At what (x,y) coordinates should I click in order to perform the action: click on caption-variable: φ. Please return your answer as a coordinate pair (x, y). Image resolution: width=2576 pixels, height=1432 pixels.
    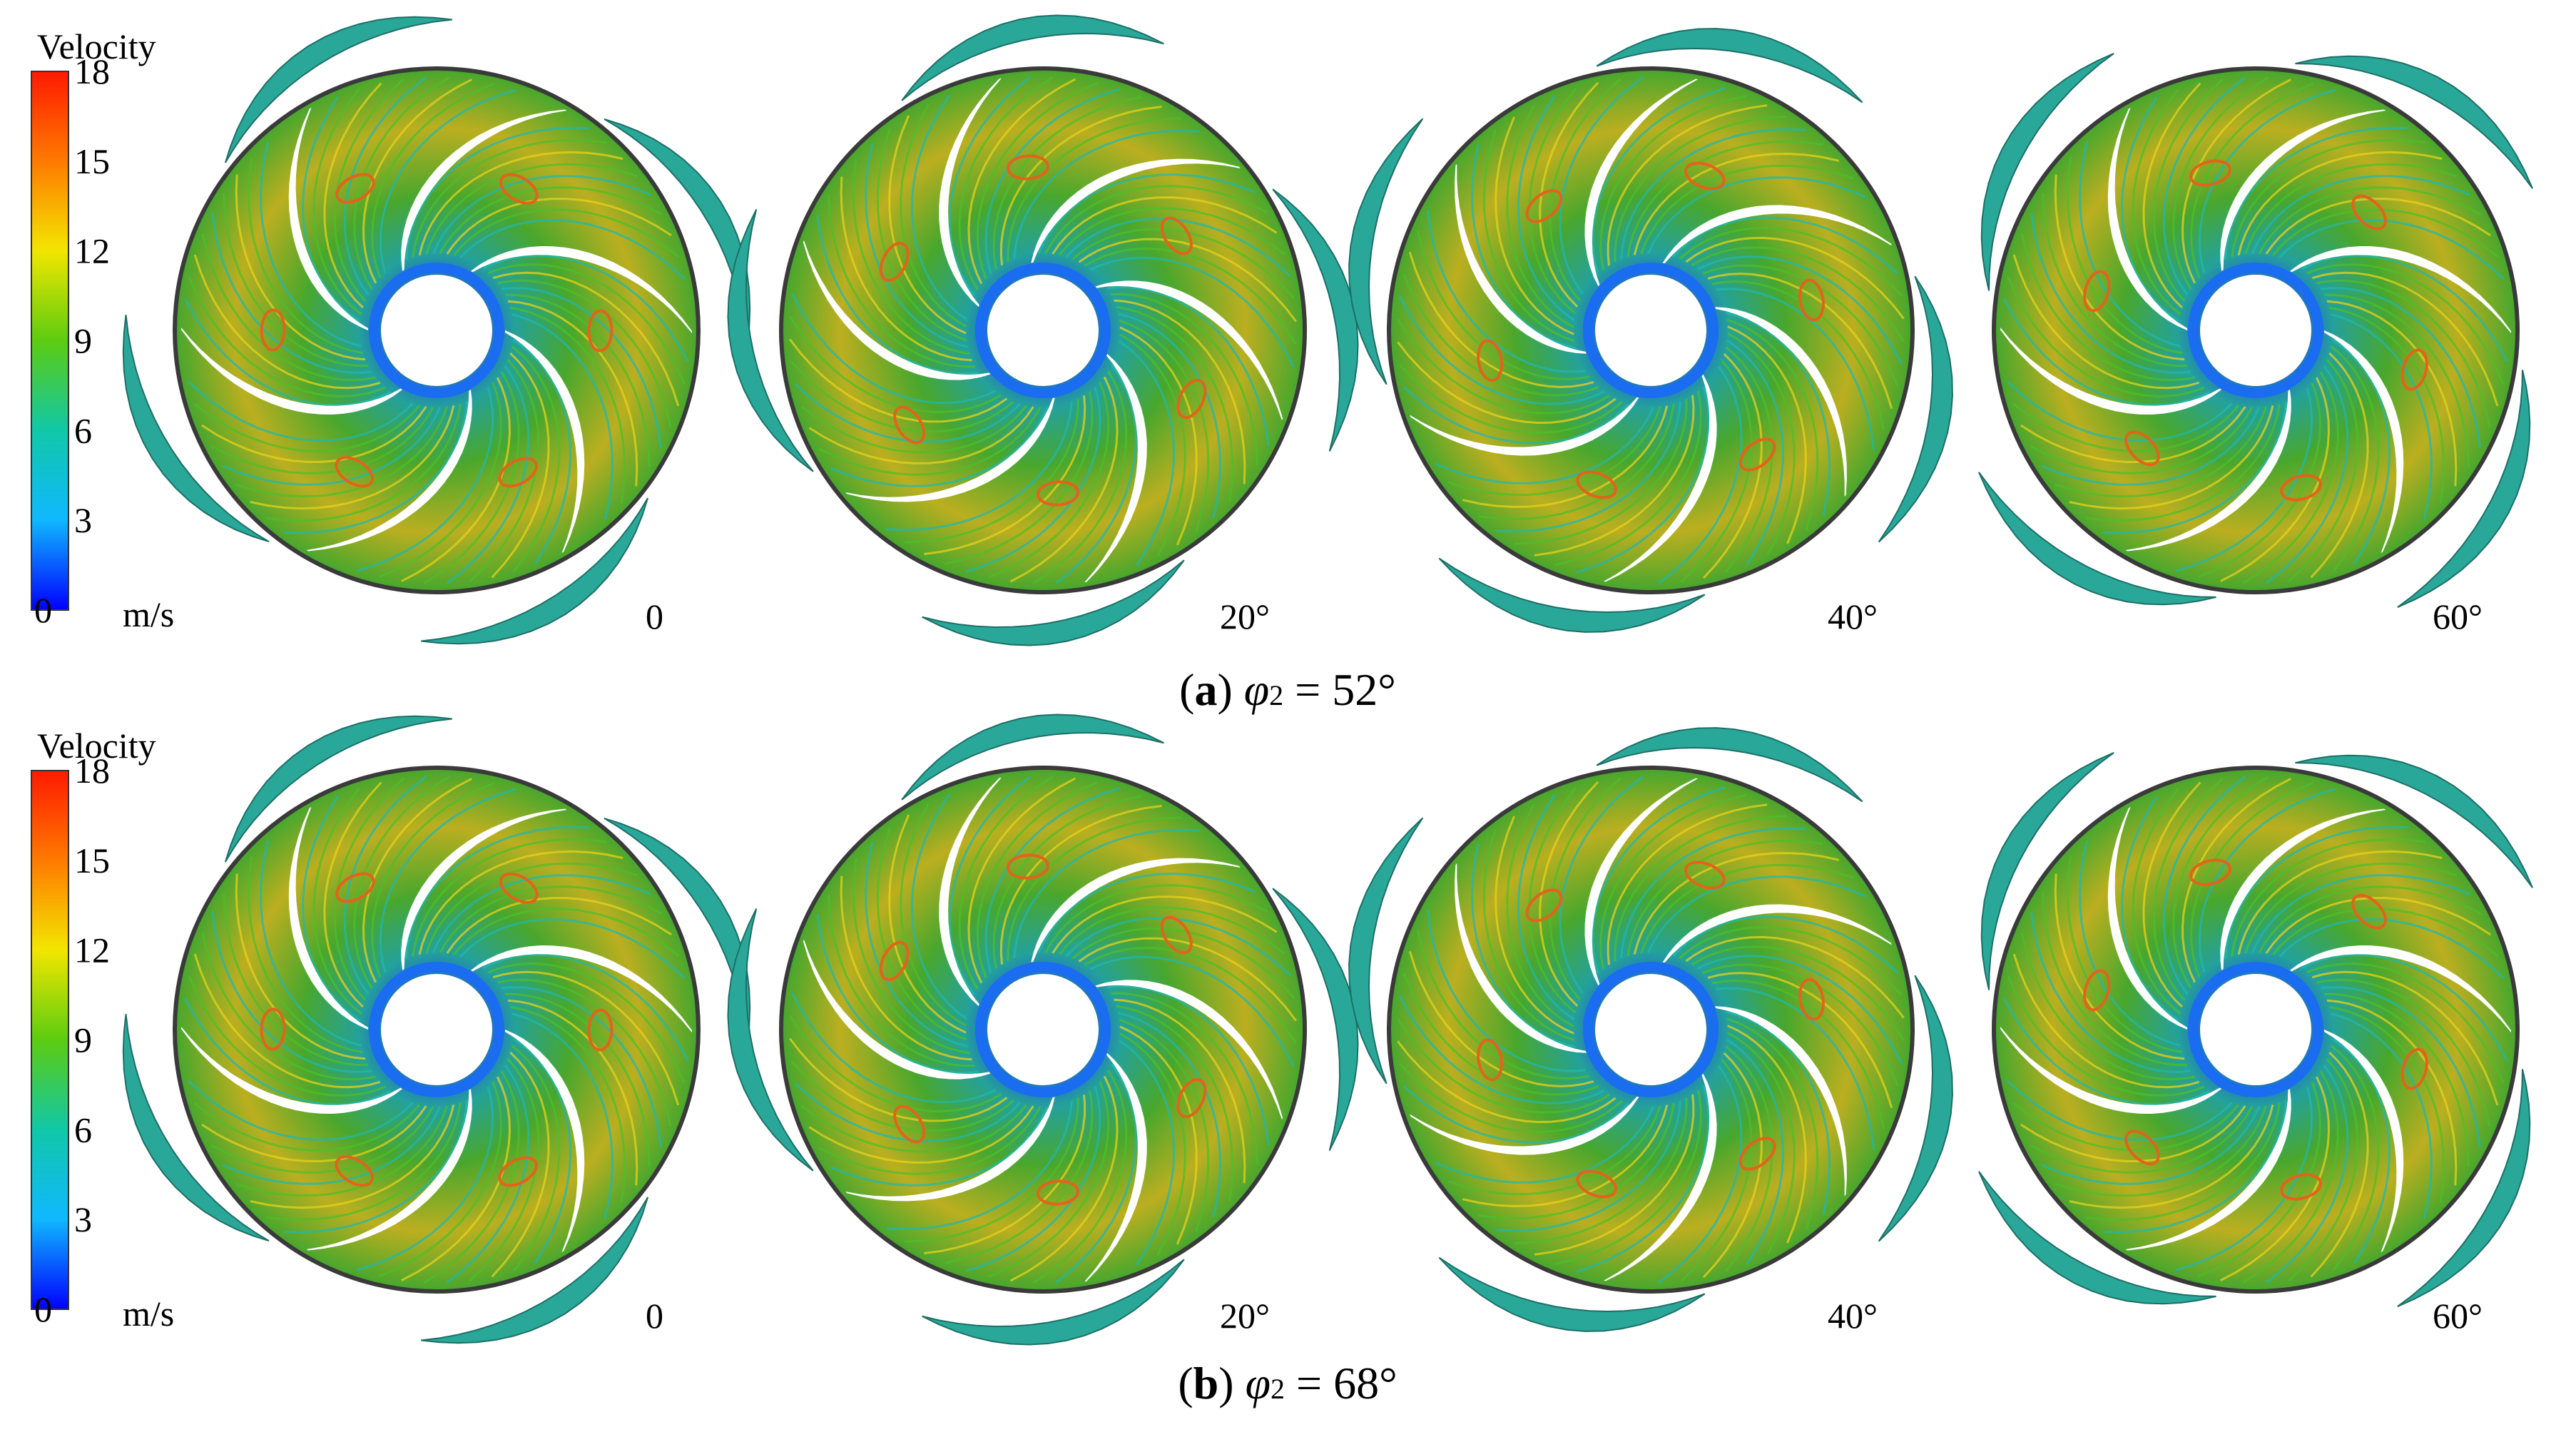
    Looking at the image, I should click on (1258, 1383).